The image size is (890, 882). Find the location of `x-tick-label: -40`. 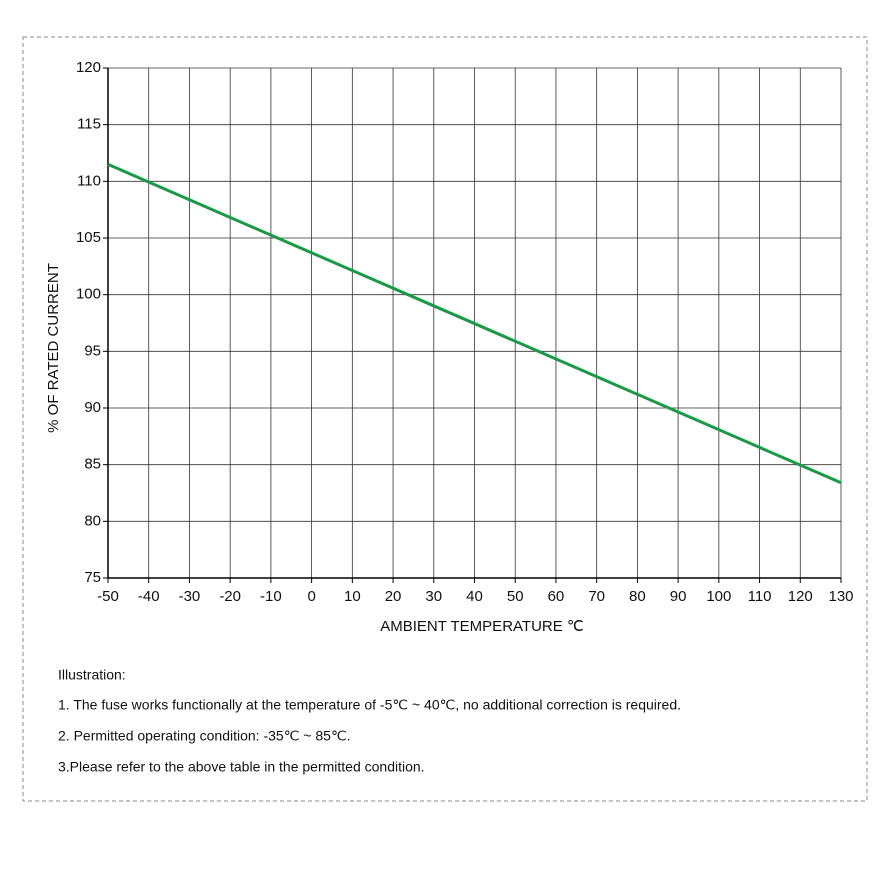

x-tick-label: -40 is located at coordinates (149, 596).